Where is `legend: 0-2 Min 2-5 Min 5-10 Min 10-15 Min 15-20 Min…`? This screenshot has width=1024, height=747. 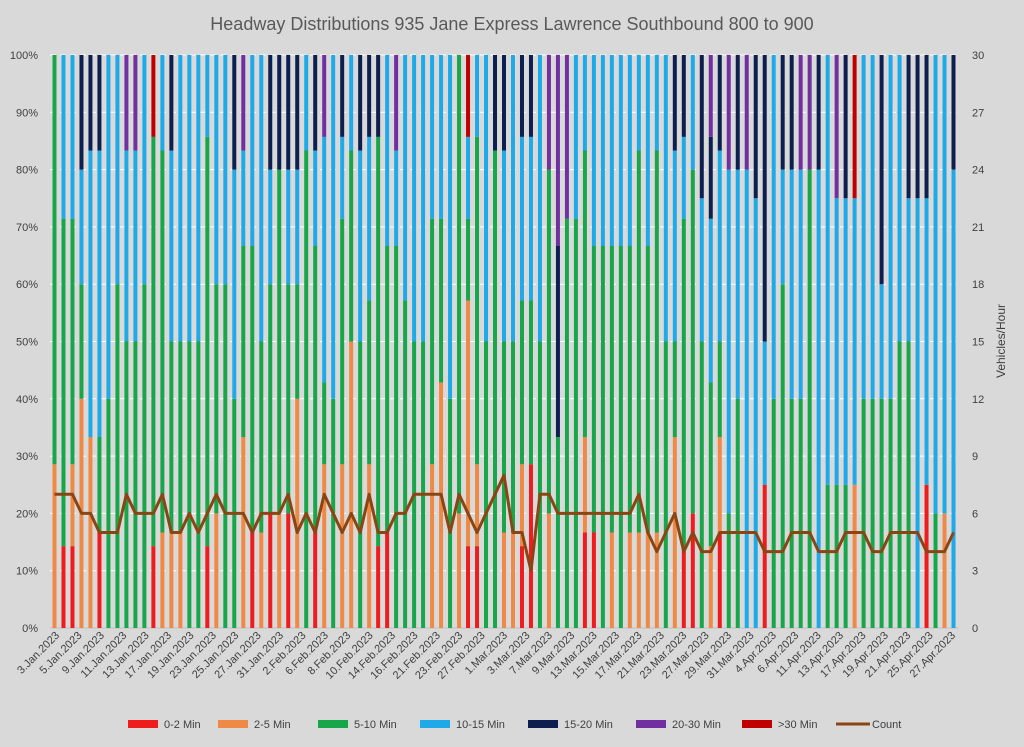
legend: 0-2 Min 2-5 Min 5-10 Min 10-15 Min 15-20 Min… is located at coordinates (514, 725).